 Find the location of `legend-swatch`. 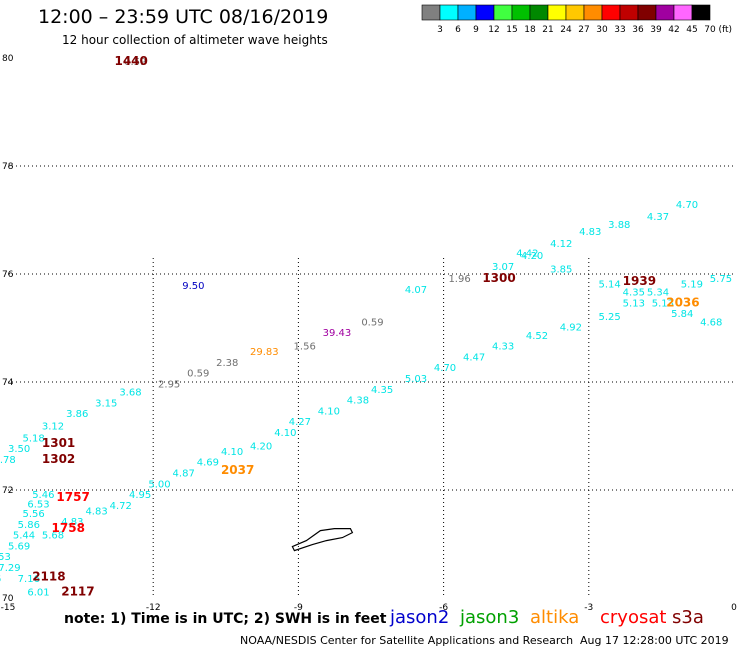

legend-swatch is located at coordinates (701, 12).